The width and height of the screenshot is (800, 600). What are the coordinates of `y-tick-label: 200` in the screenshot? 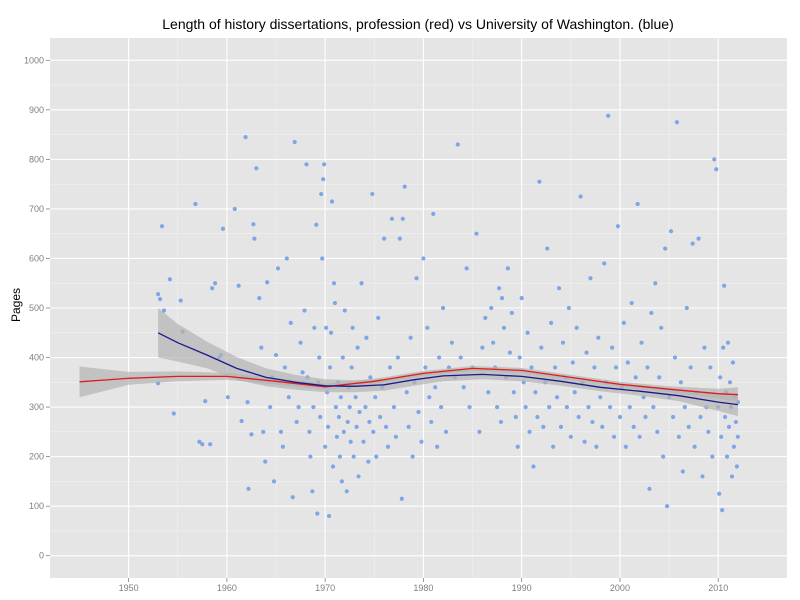 It's located at (36, 457).